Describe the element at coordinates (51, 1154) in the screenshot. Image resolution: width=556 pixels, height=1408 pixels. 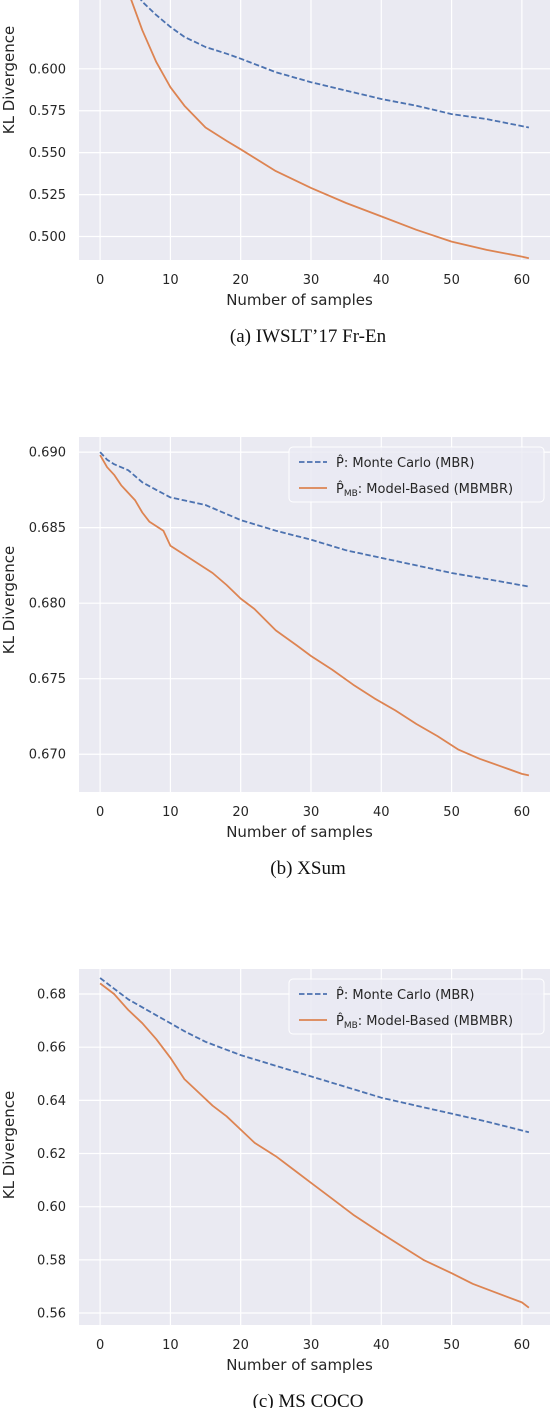
I see `y-tick-label: 0.62` at that location.